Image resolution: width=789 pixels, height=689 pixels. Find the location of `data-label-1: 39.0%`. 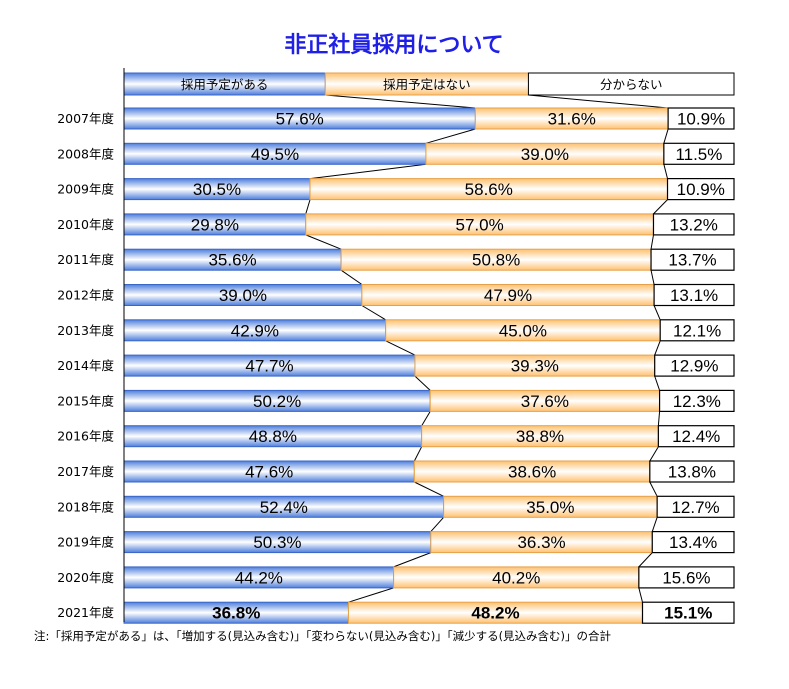

data-label-1: 39.0% is located at coordinates (545, 154).